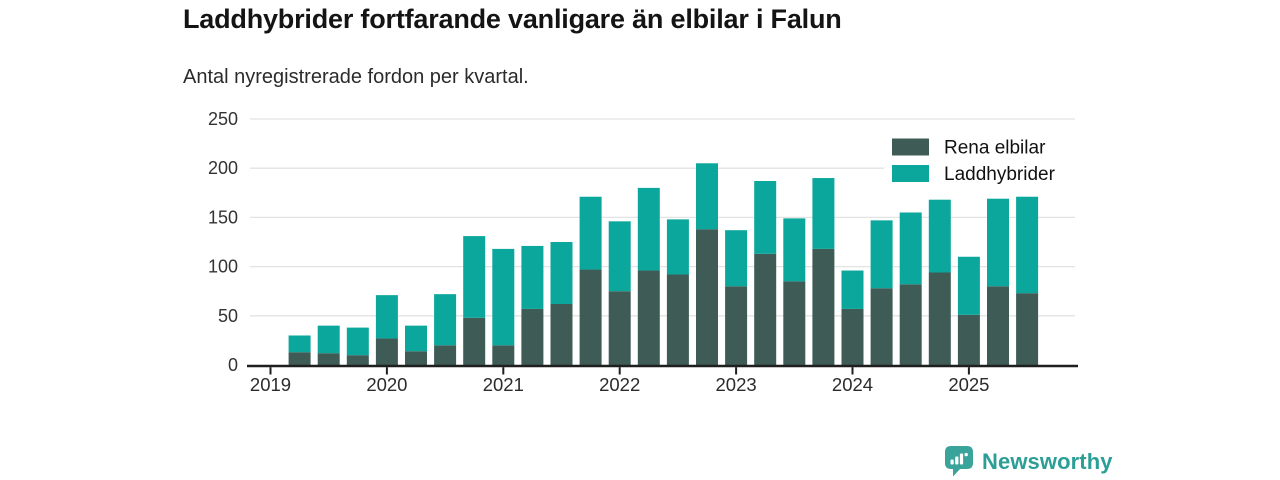 The height and width of the screenshot is (480, 1280). Describe the element at coordinates (223, 119) in the screenshot. I see `y-tick-label: 250` at that location.